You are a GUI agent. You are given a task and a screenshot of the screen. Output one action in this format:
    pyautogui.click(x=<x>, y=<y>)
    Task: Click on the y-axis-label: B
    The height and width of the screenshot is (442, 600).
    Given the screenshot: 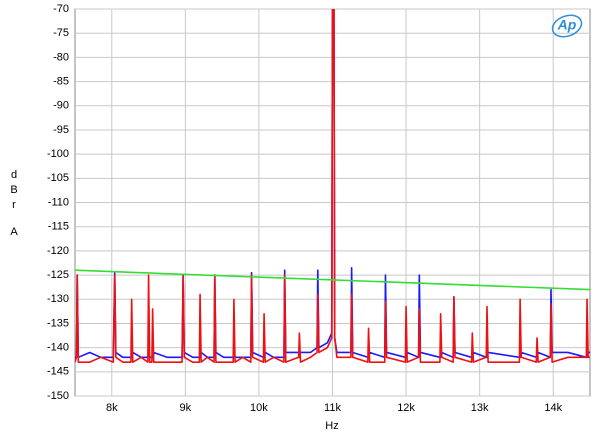 What is the action you would take?
    pyautogui.click(x=13, y=190)
    